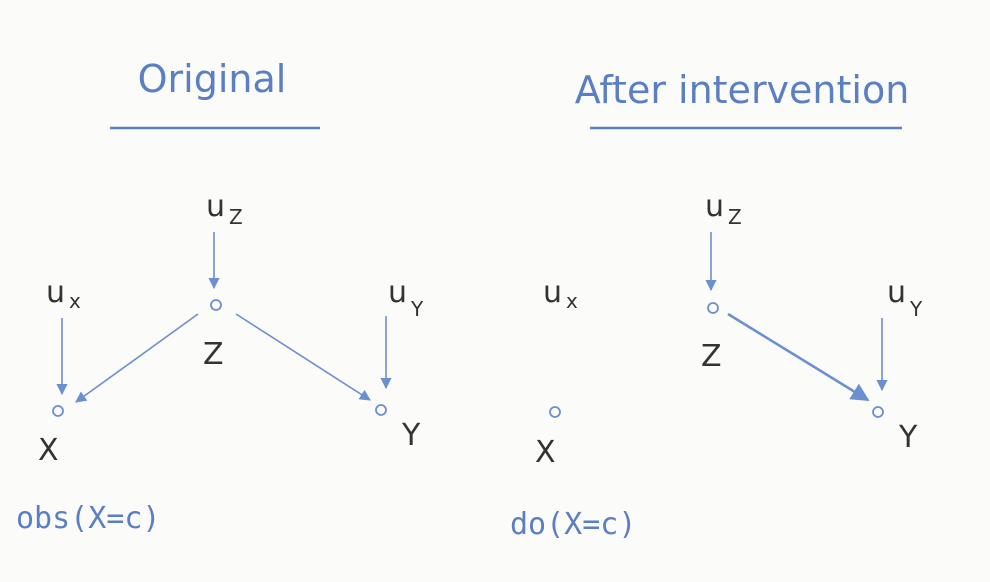 The width and height of the screenshot is (990, 582). I want to click on panel-title-original: Original, so click(212, 79).